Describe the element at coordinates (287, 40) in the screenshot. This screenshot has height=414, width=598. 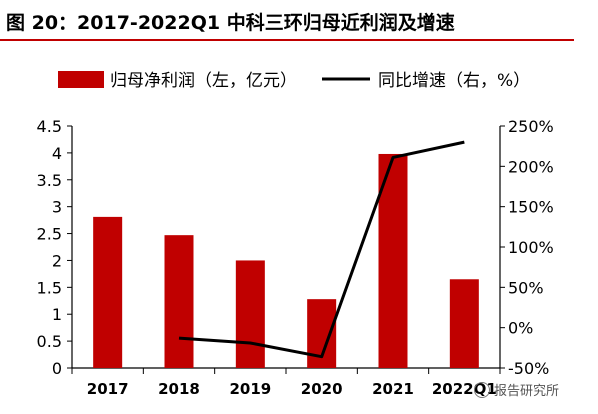
I see `title-divider` at that location.